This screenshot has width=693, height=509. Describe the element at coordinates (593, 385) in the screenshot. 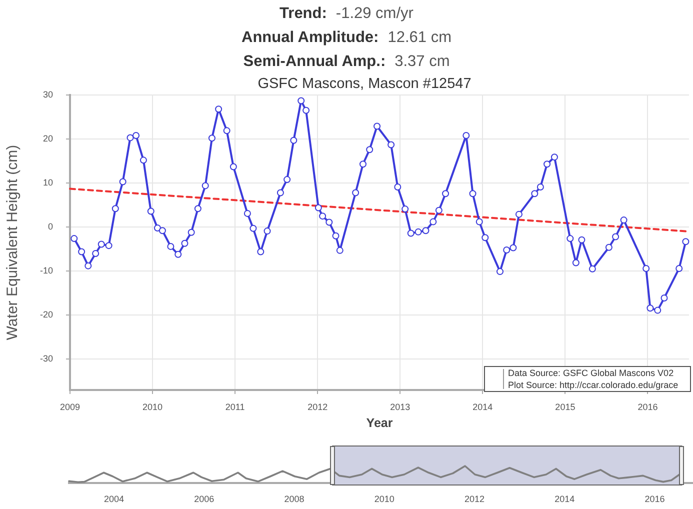

I see `annotation: Plot Source: http://ccar.colorado.edu/grace` at that location.